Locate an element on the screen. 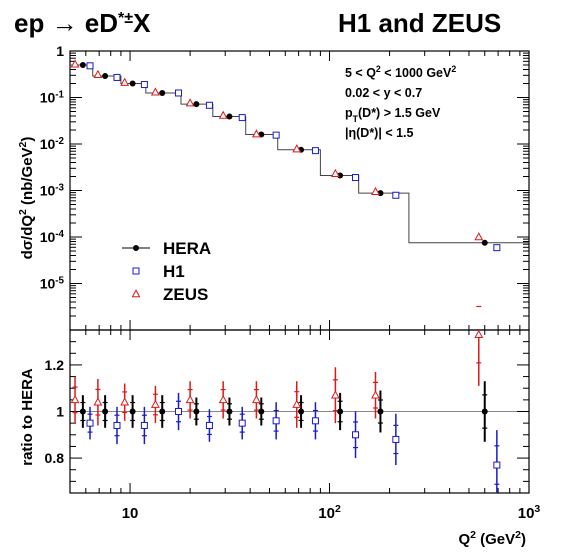 The width and height of the screenshot is (567, 553). y-tick-label: 10⁻² is located at coordinates (52, 144).